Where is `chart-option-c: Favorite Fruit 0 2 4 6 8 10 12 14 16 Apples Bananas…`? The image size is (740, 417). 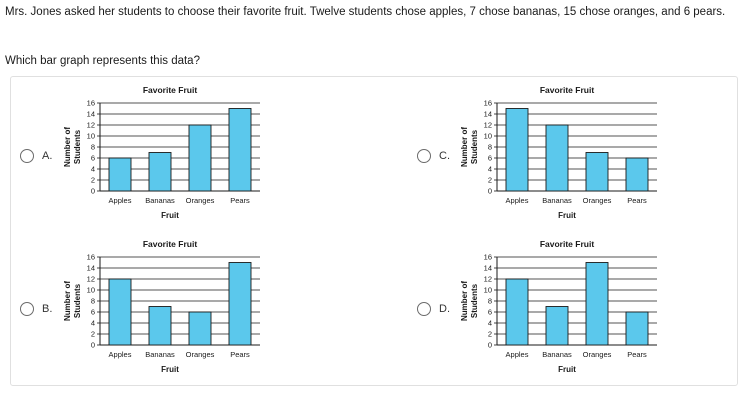 chart-option-c: Favorite Fruit 0 2 4 6 8 10 12 14 16 Apples Bananas… is located at coordinates (558, 152).